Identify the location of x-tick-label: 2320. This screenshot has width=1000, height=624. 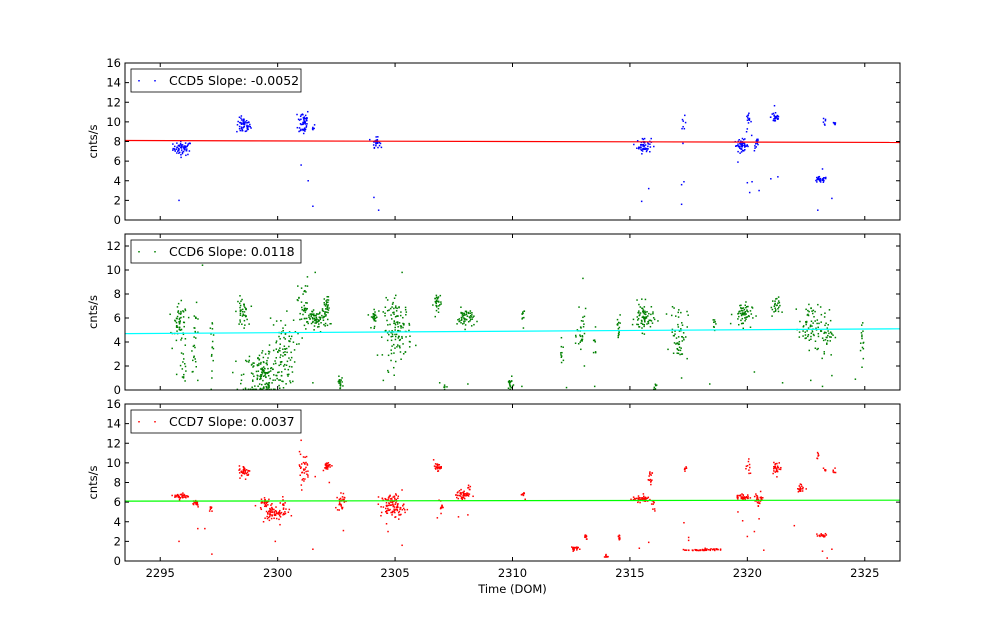
(747, 573).